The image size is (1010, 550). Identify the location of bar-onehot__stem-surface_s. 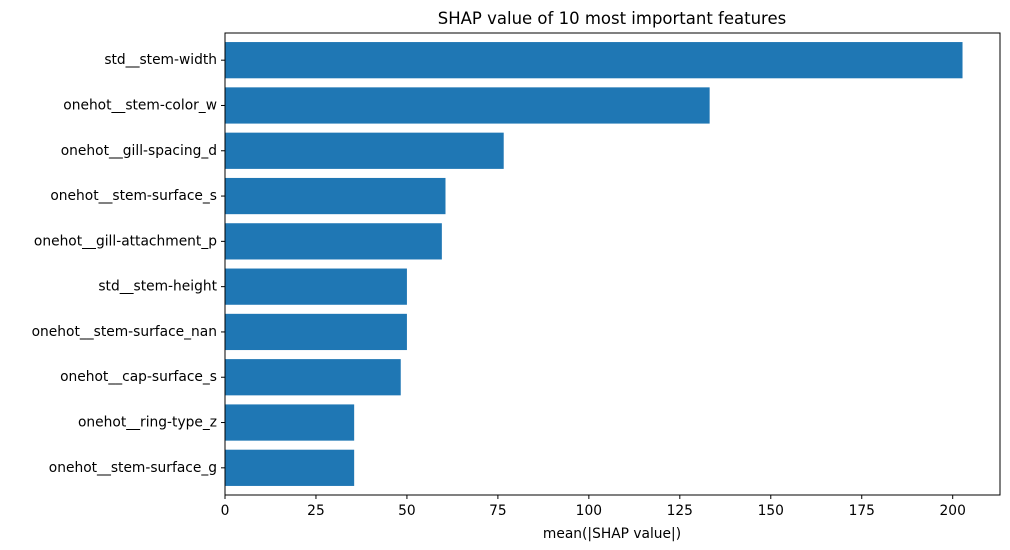
(335, 196).